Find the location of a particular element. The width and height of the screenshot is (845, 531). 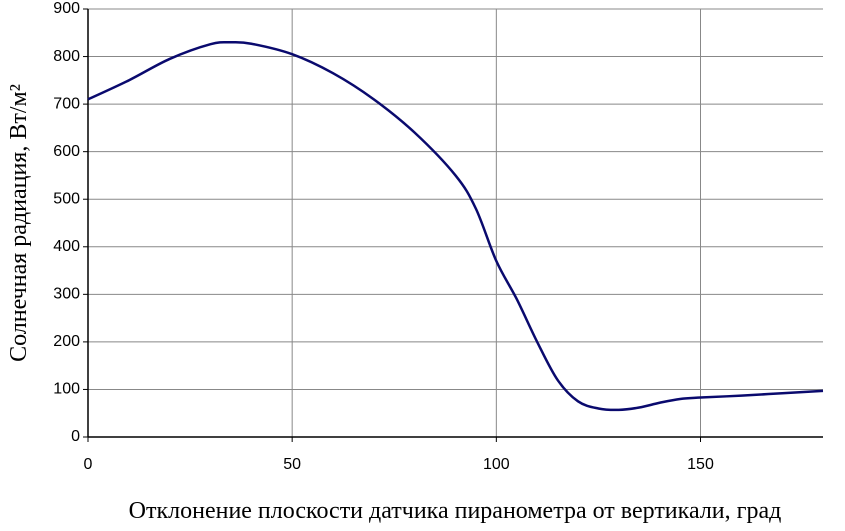

y-axis-title: Солнечная радиация, Вт/м² is located at coordinates (19, 223).